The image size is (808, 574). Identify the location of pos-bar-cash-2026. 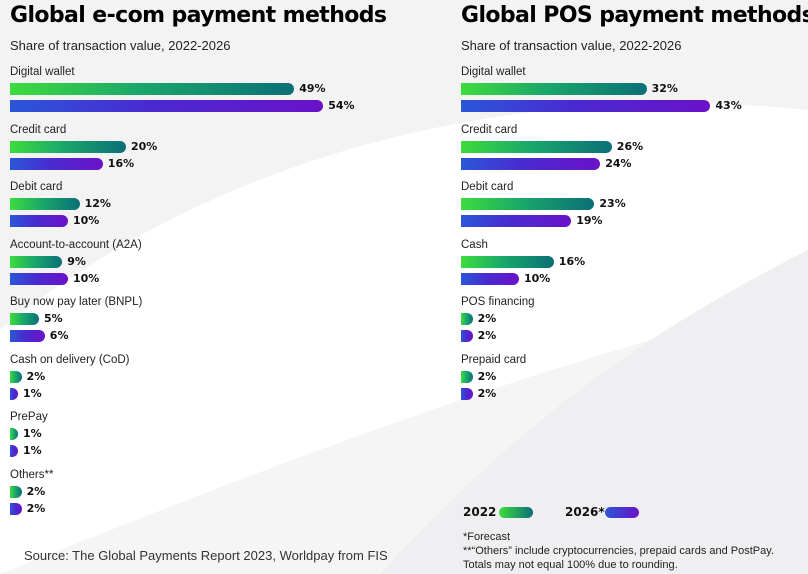
(490, 278).